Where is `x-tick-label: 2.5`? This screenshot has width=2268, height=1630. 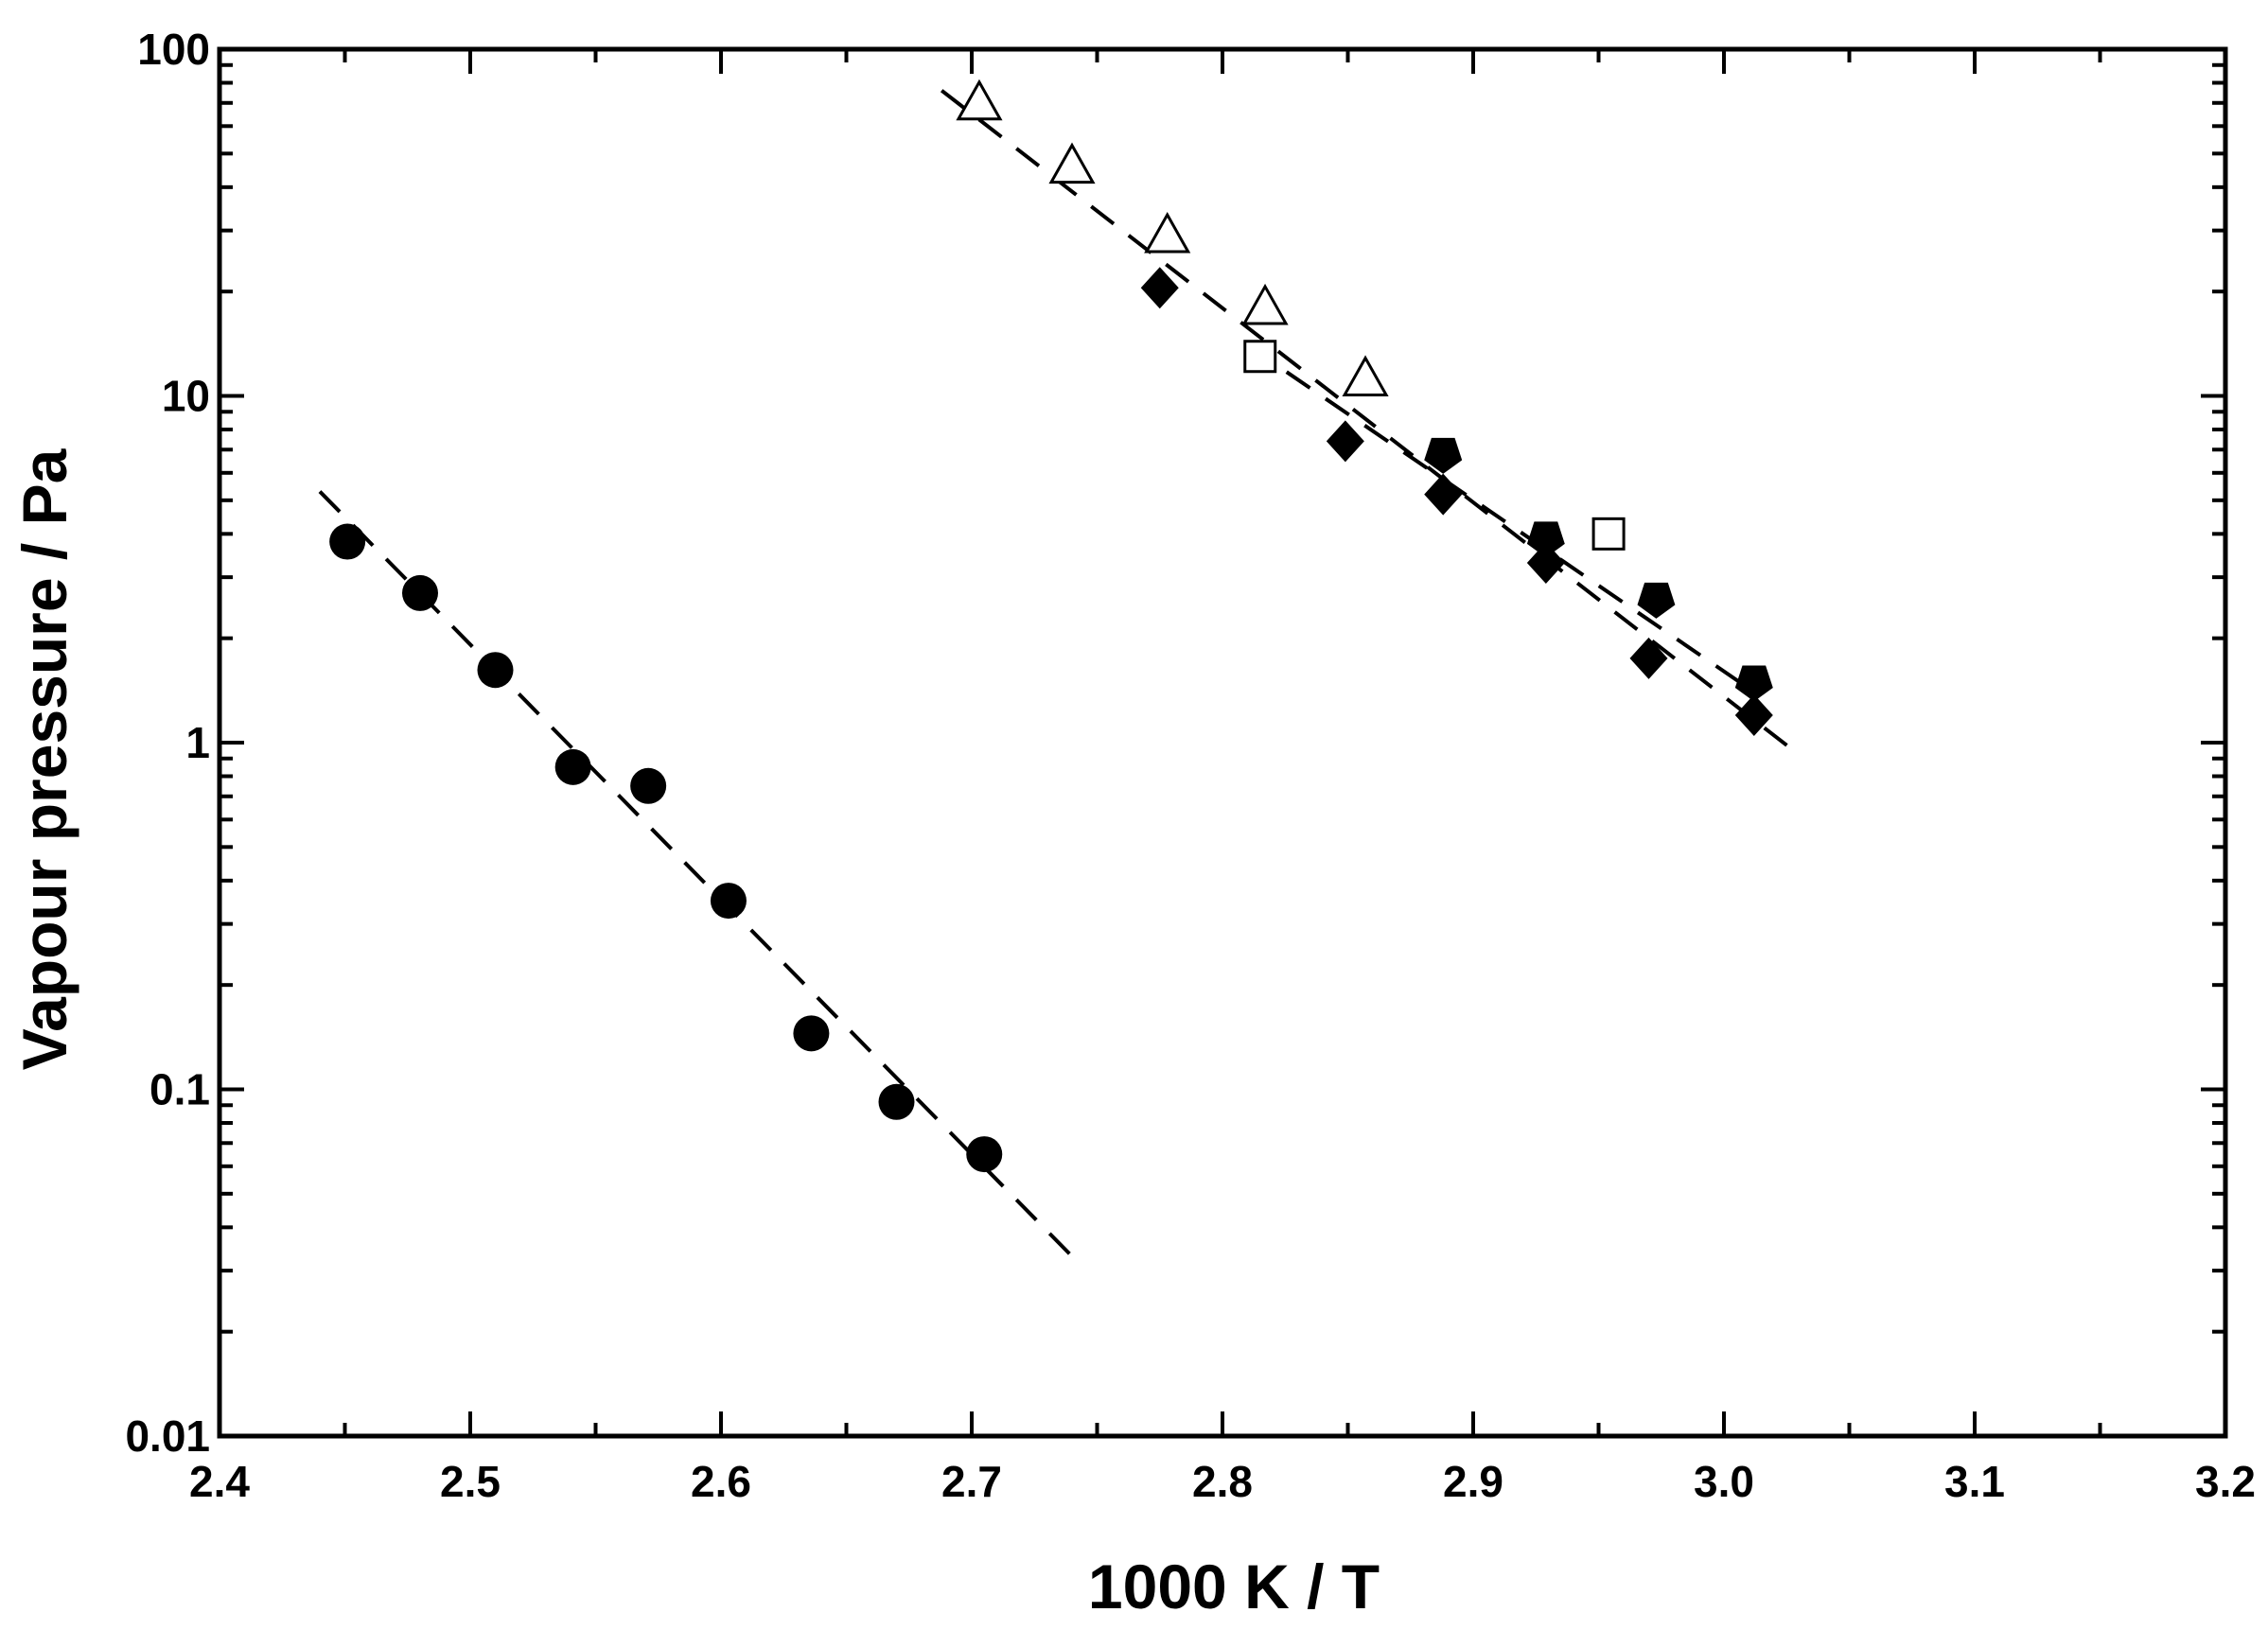
x-tick-label: 2.5 is located at coordinates (471, 1481).